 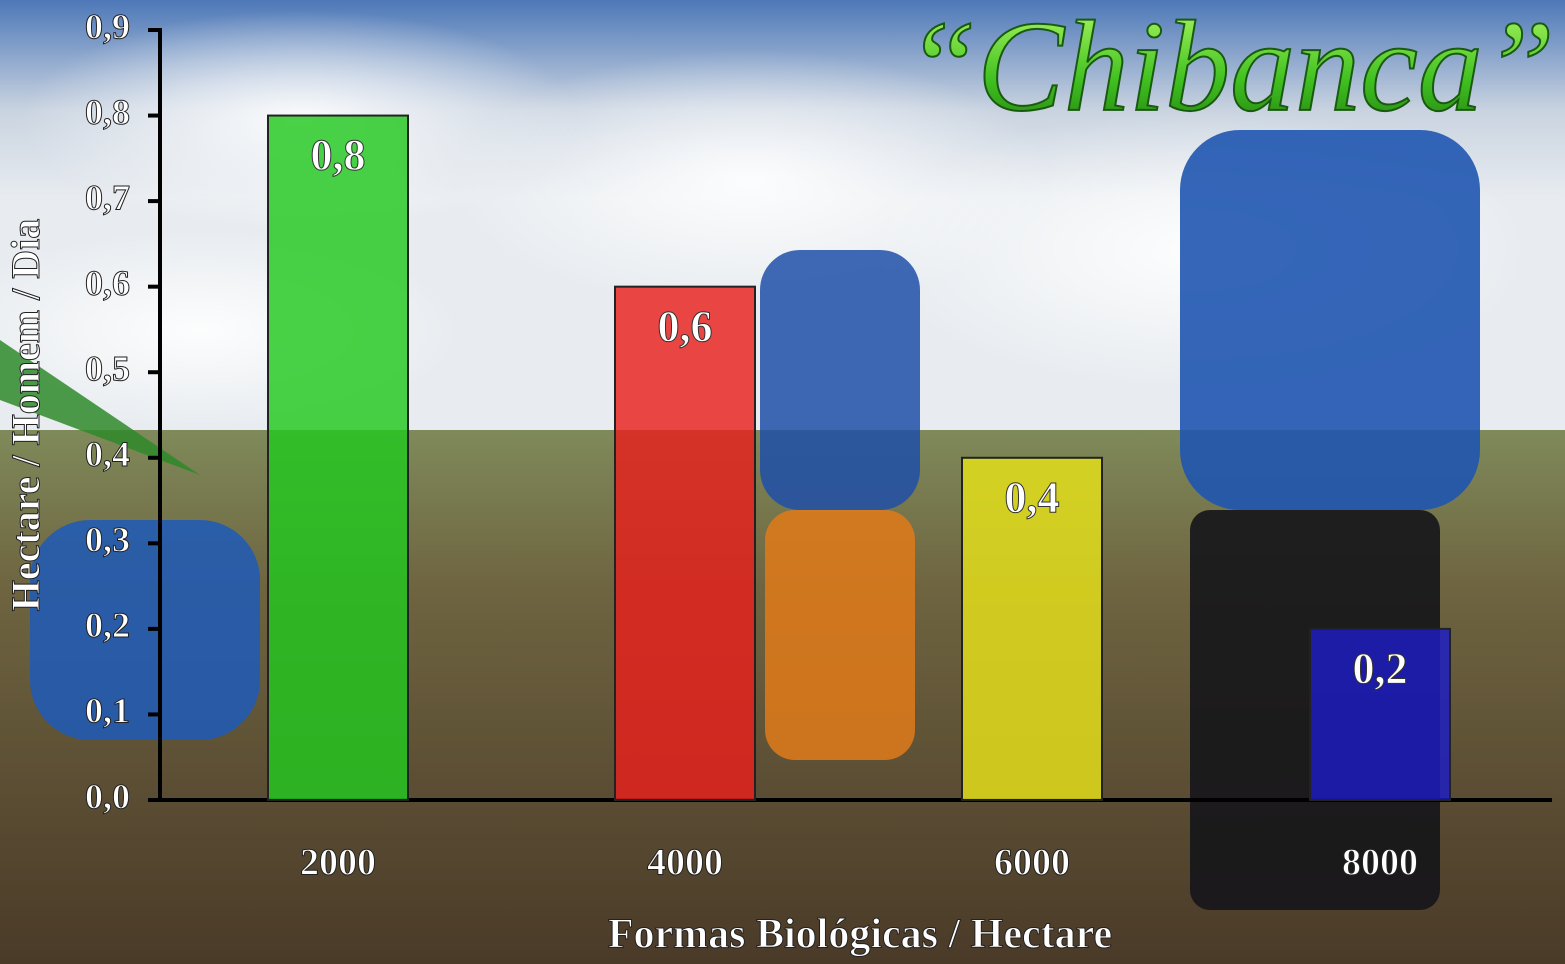 I want to click on data-label: 0,6, so click(x=685, y=326).